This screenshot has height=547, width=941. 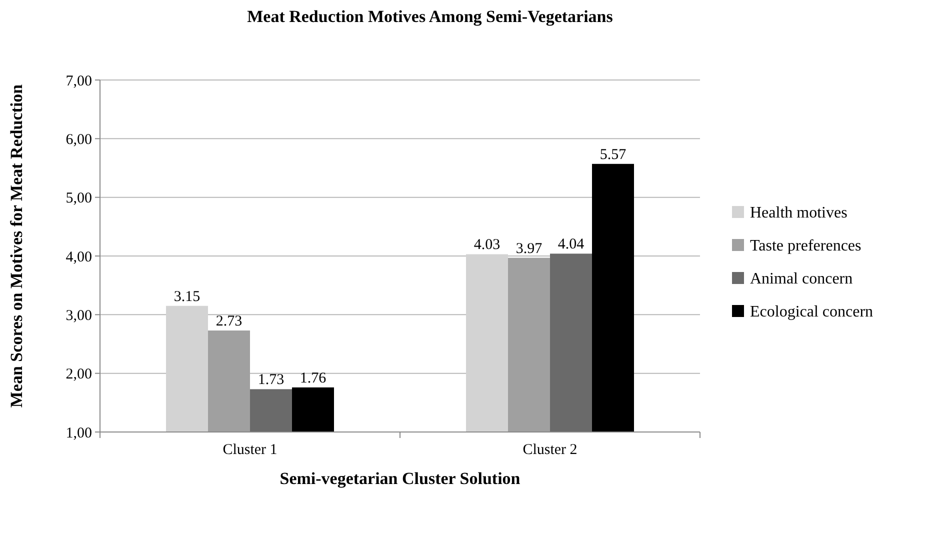 What do you see at coordinates (79, 140) in the screenshot?
I see `y-tick-label: 6,00` at bounding box center [79, 140].